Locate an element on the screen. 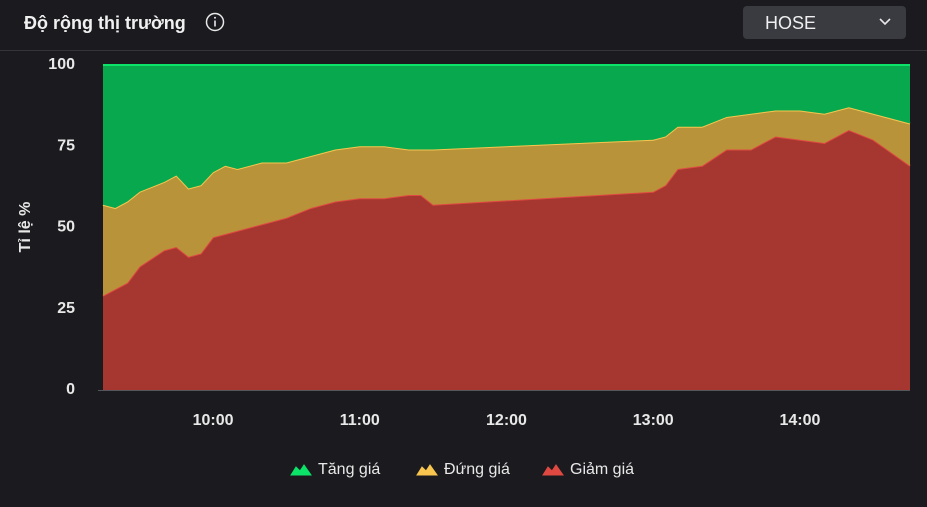  dropdown-value: HOSE is located at coordinates (791, 23).